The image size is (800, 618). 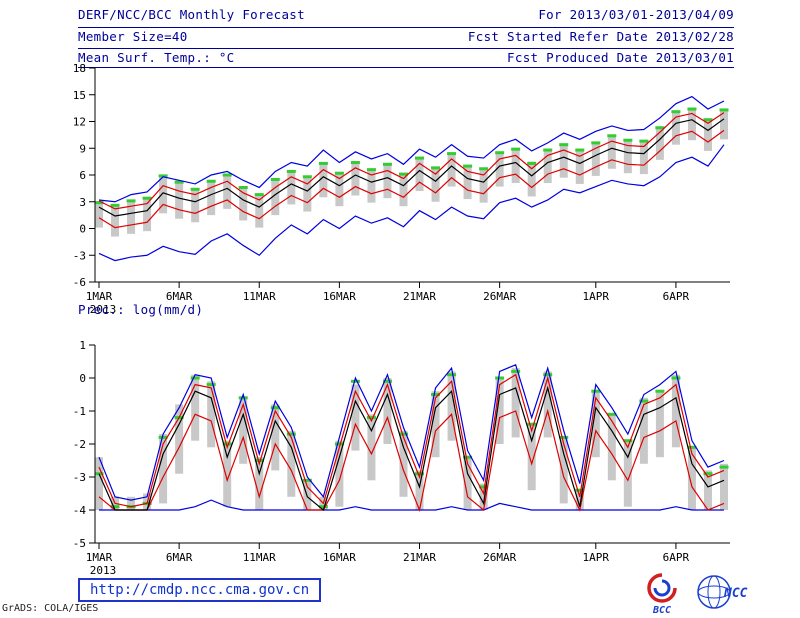 I want to click on ncc-globe-meridian, so click(x=714, y=592).